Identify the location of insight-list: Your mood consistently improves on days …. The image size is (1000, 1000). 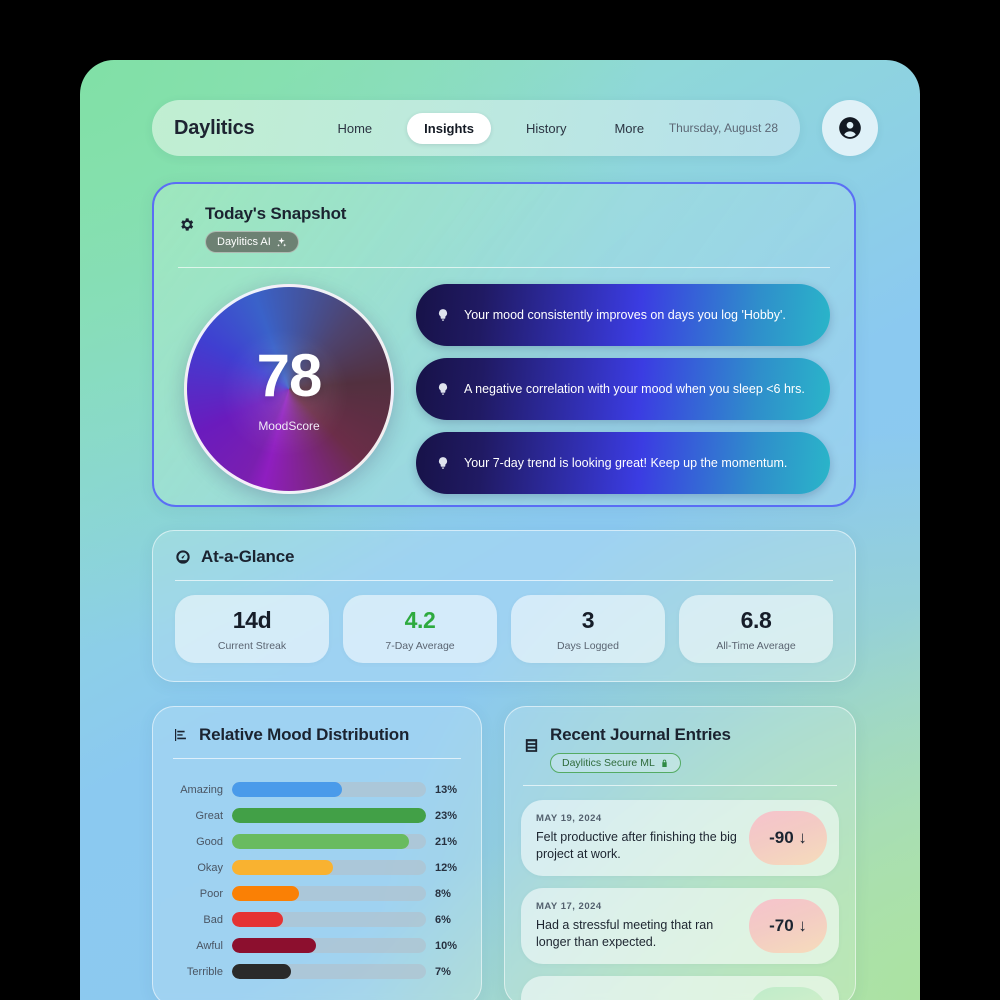
(623, 389).